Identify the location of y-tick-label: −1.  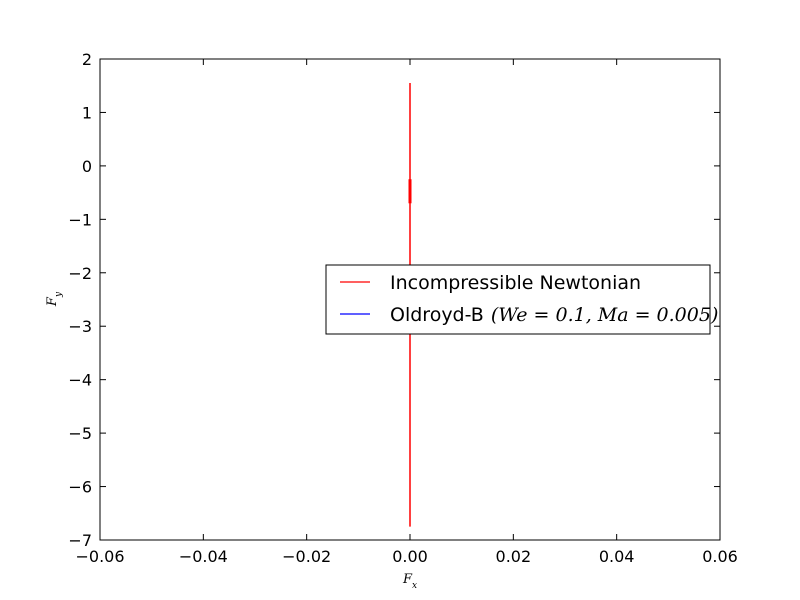
(80, 219).